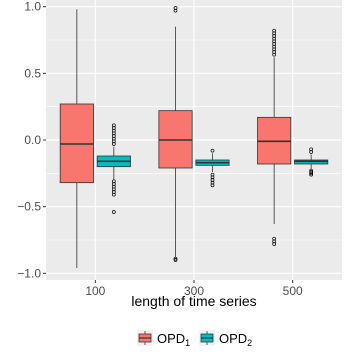  What do you see at coordinates (32, 73) in the screenshot?
I see `y-tick-label: 0.5` at bounding box center [32, 73].